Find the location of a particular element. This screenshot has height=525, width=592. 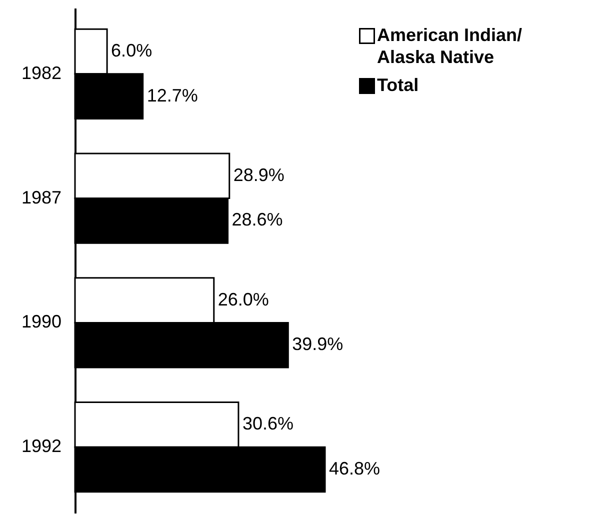

y-tick-label: 1990 is located at coordinates (41, 322).